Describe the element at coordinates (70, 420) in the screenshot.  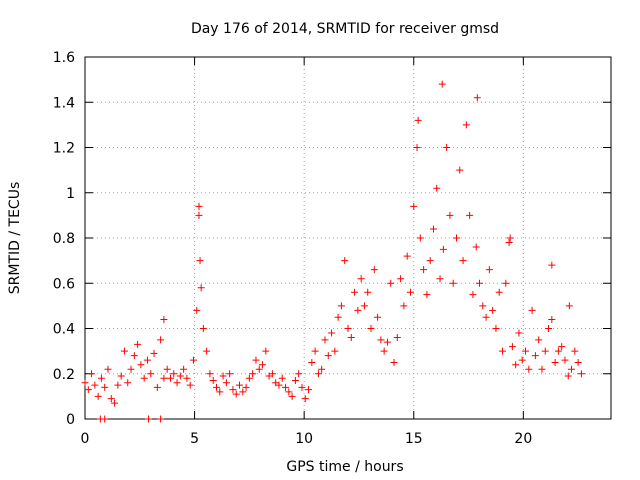
I see `y-tick-label: 0` at that location.